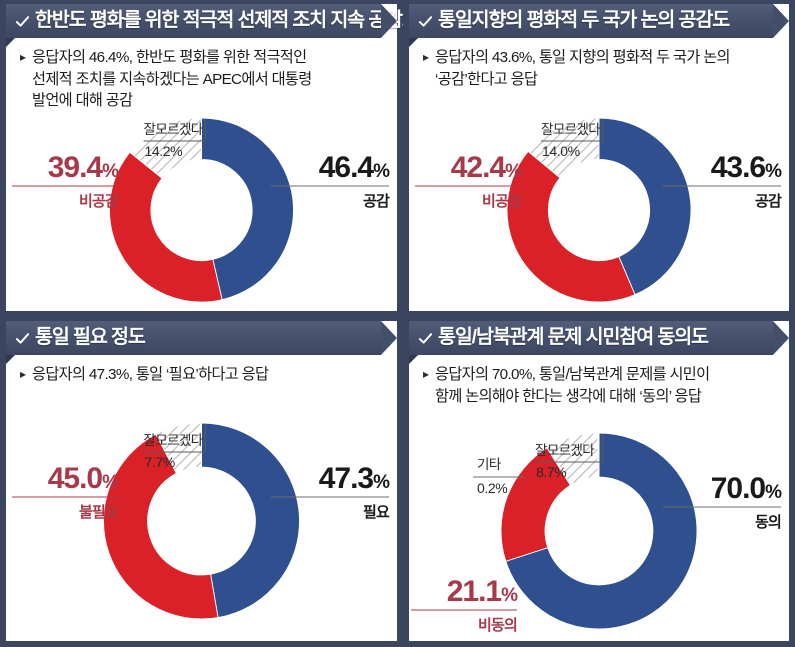  What do you see at coordinates (354, 167) in the screenshot?
I see `value-공감: 46.4%` at bounding box center [354, 167].